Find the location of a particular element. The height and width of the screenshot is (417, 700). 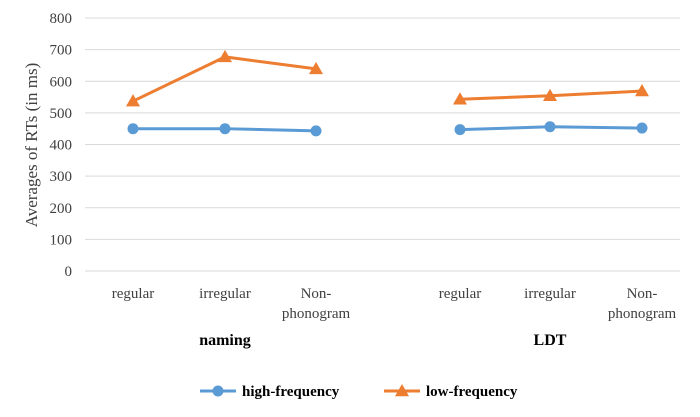

y-tick-label: 300 is located at coordinates (61, 177).